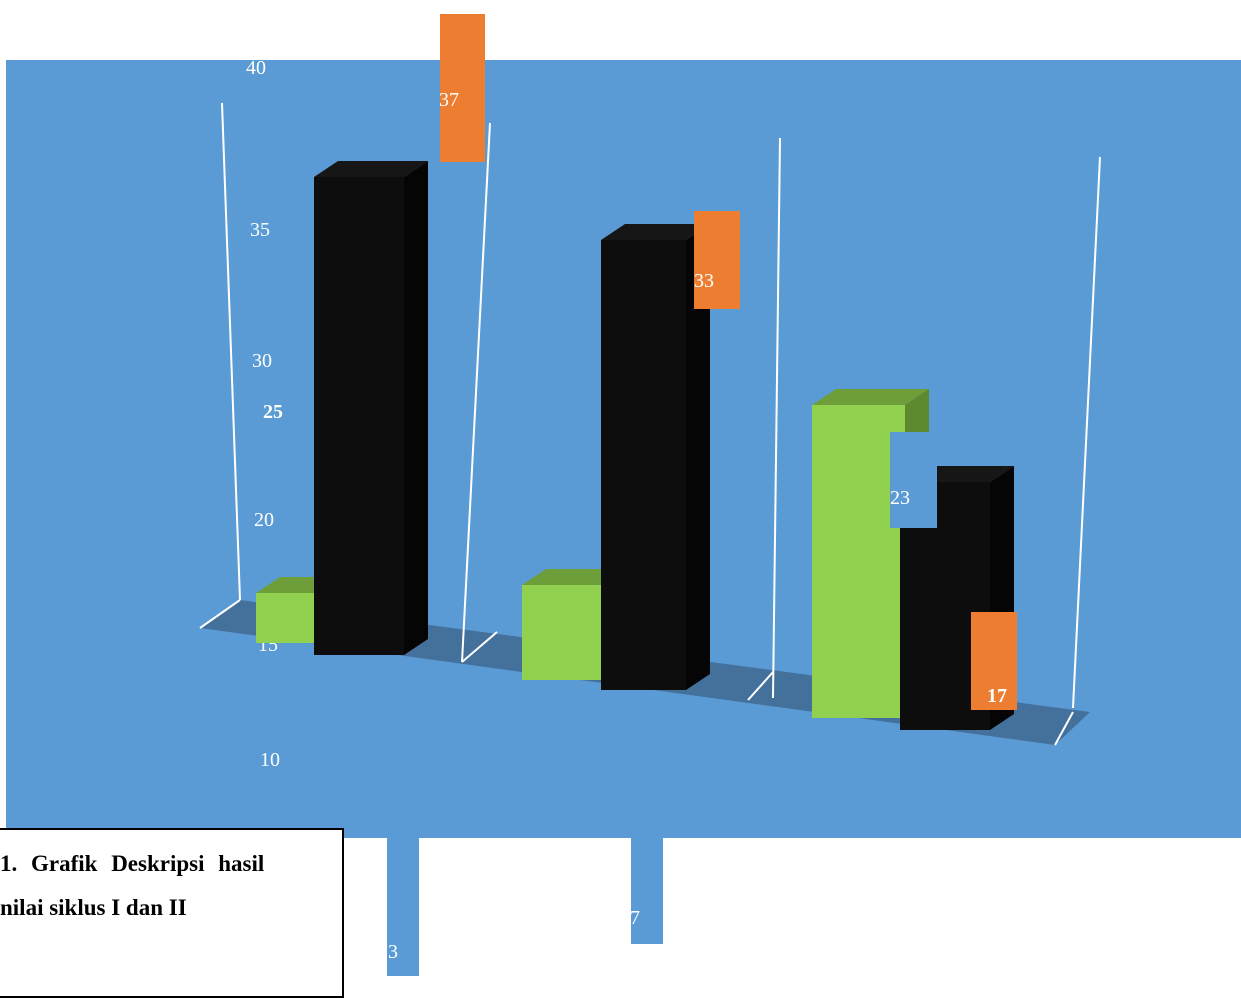  I want to click on caption-line-2: nilai siklus I dan II, so click(93, 907).